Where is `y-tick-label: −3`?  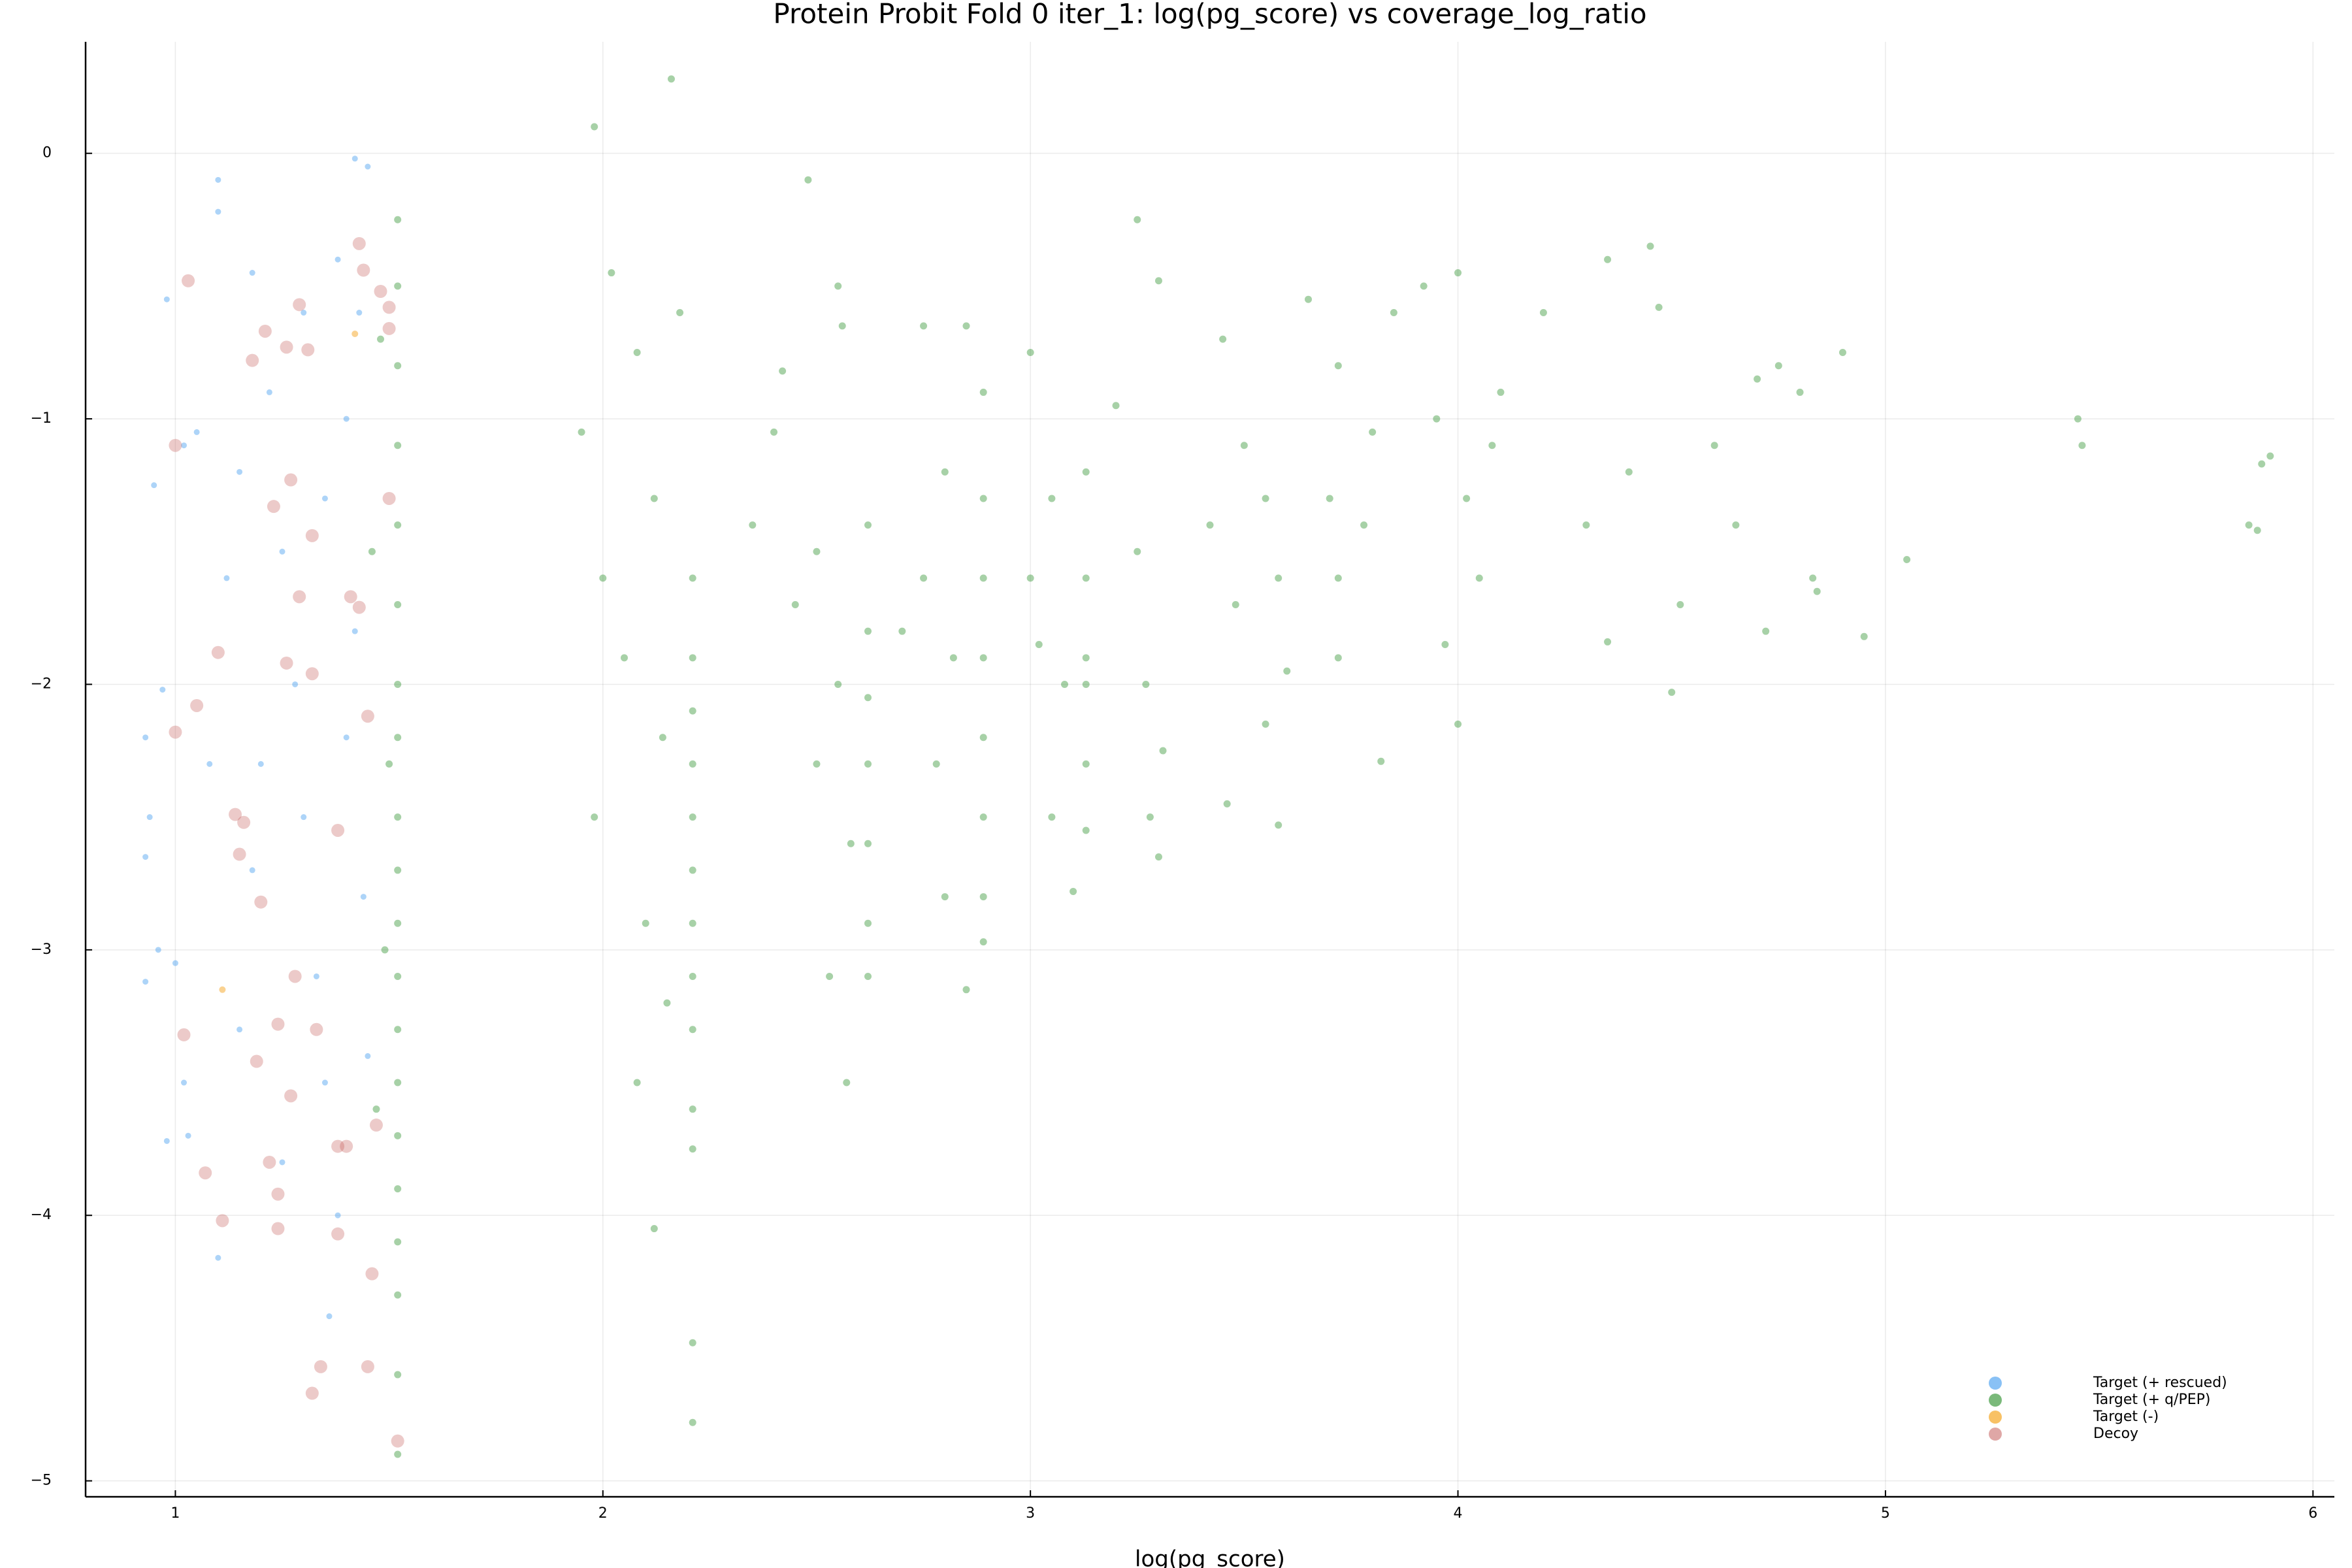 y-tick-label: −3 is located at coordinates (41, 949).